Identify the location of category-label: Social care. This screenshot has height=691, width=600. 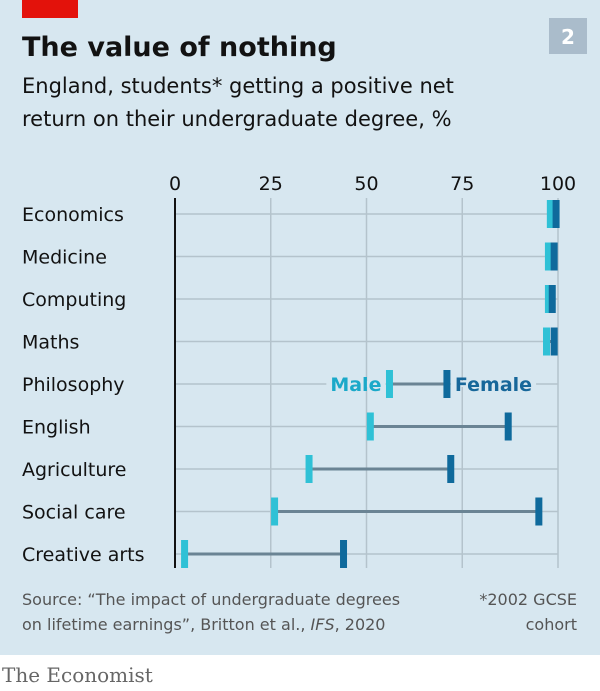
(74, 513).